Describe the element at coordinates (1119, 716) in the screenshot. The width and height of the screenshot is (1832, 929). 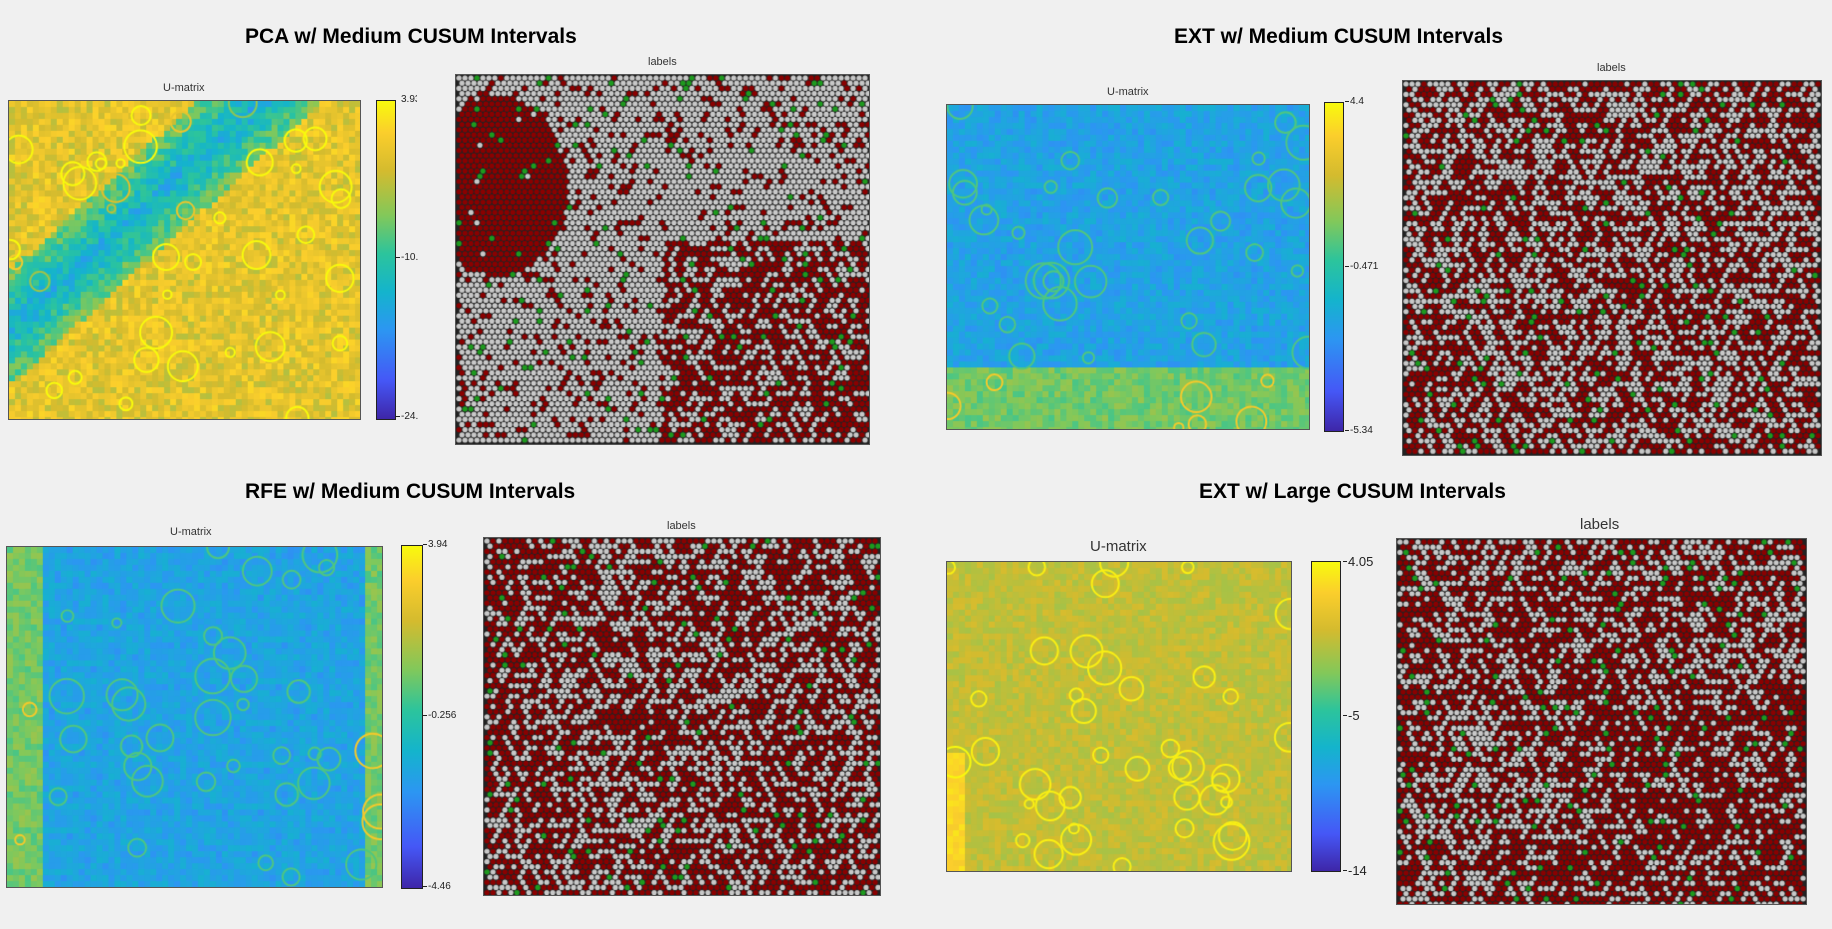
I see `umatrix-ext-large` at that location.